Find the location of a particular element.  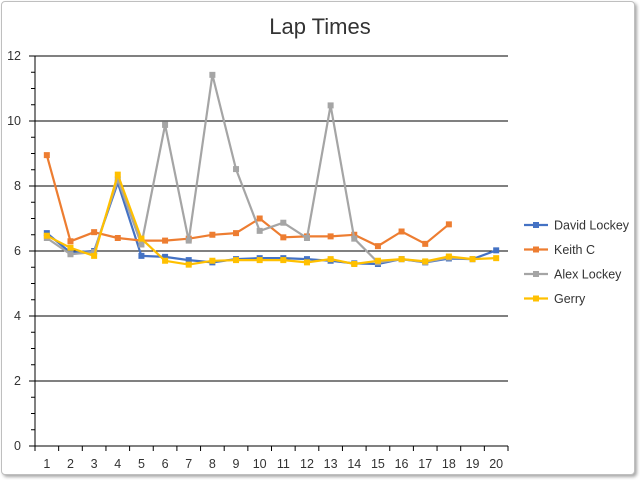

x-tick-label: 4 is located at coordinates (117, 464).